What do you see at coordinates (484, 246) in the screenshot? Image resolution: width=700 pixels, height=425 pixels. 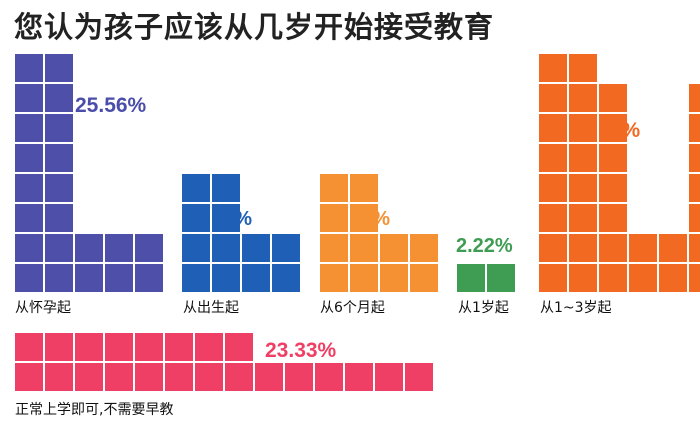 I see `data-label-4: 2.22%` at bounding box center [484, 246].